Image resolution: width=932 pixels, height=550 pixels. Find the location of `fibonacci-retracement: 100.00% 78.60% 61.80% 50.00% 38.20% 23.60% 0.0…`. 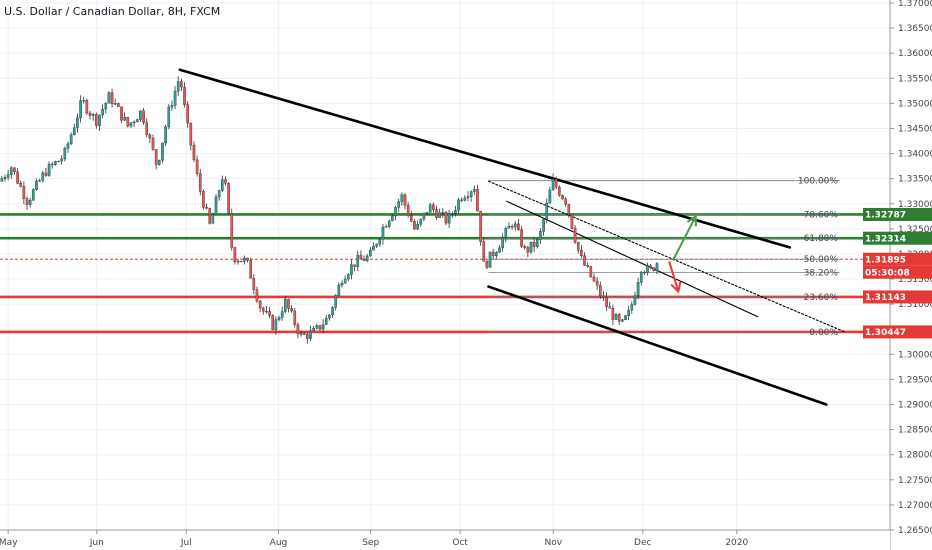

fibonacci-retracement: 100.00% 78.60% 61.80% 50.00% 38.20% 23.60% 0.0… is located at coordinates (664, 257).